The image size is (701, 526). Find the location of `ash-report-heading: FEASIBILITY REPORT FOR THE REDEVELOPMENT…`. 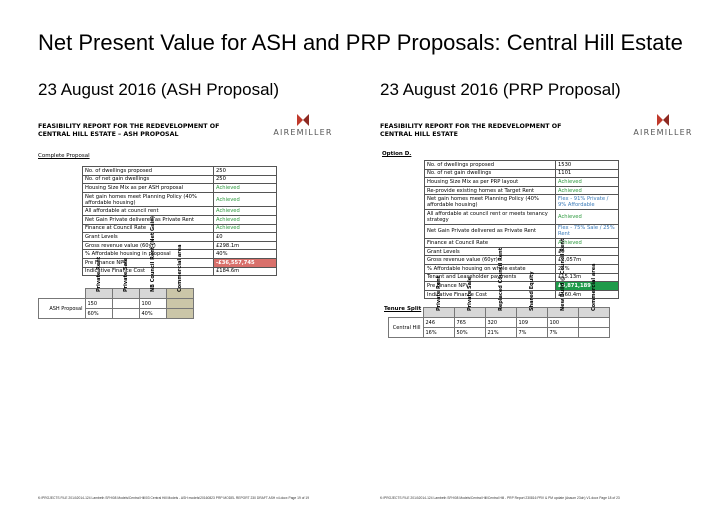

ash-report-heading: FEASIBILITY REPORT FOR THE REDEVELOPMENT… is located at coordinates (128, 130).